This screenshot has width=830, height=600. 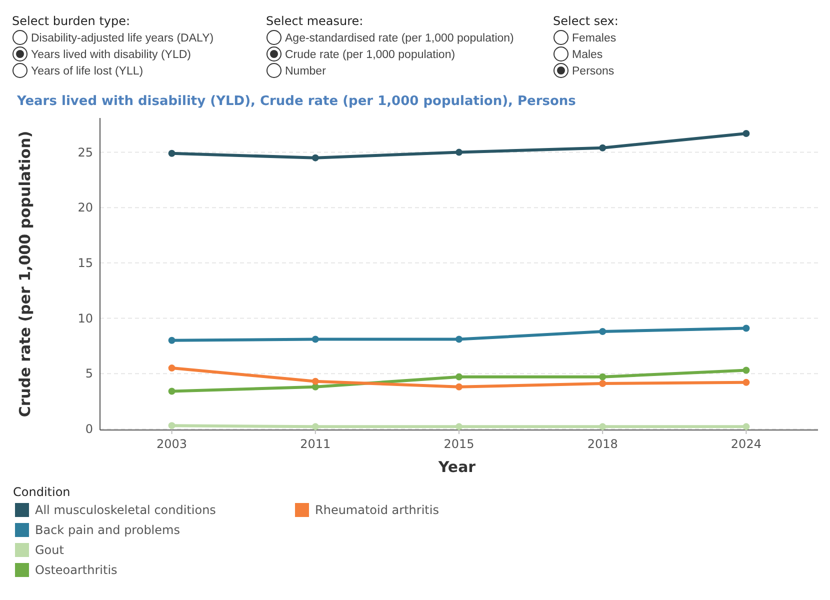 I want to click on y-tick-label: 20, so click(x=85, y=207).